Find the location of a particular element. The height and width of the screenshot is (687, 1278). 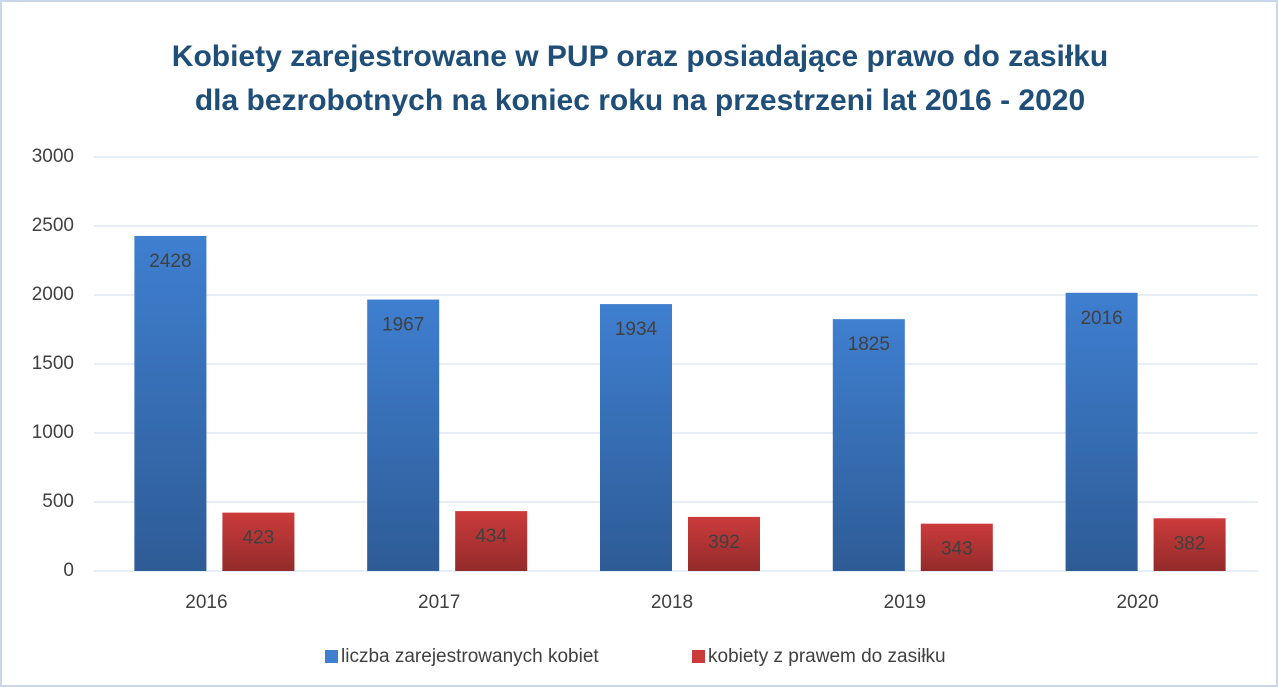

y-tick-label: 1000 is located at coordinates (53, 432).